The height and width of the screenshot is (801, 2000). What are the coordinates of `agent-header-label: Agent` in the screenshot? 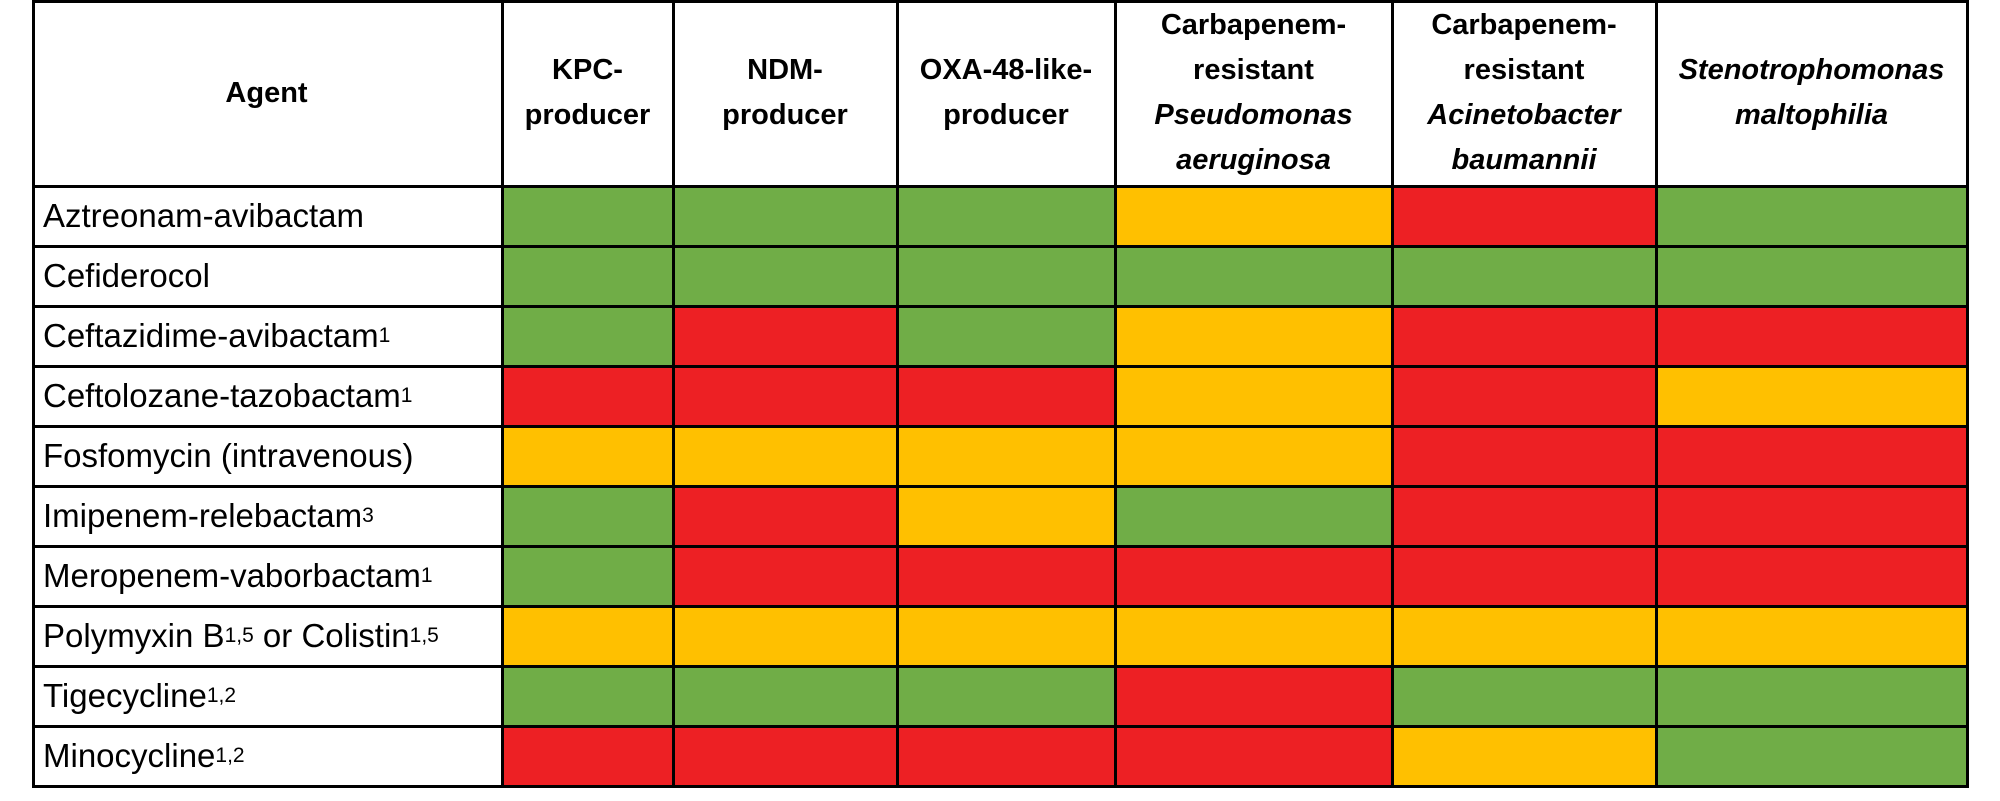 It's located at (266, 92).